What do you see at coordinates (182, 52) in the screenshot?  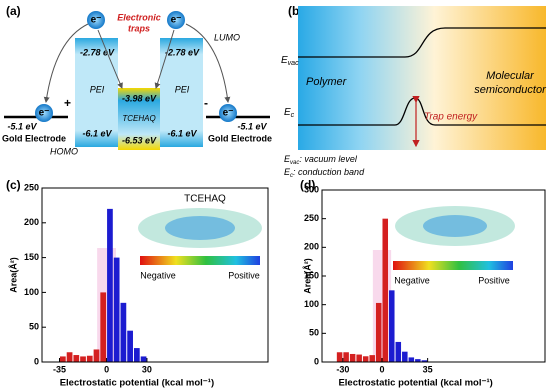 I see `level-label: -2.78 eV` at bounding box center [182, 52].